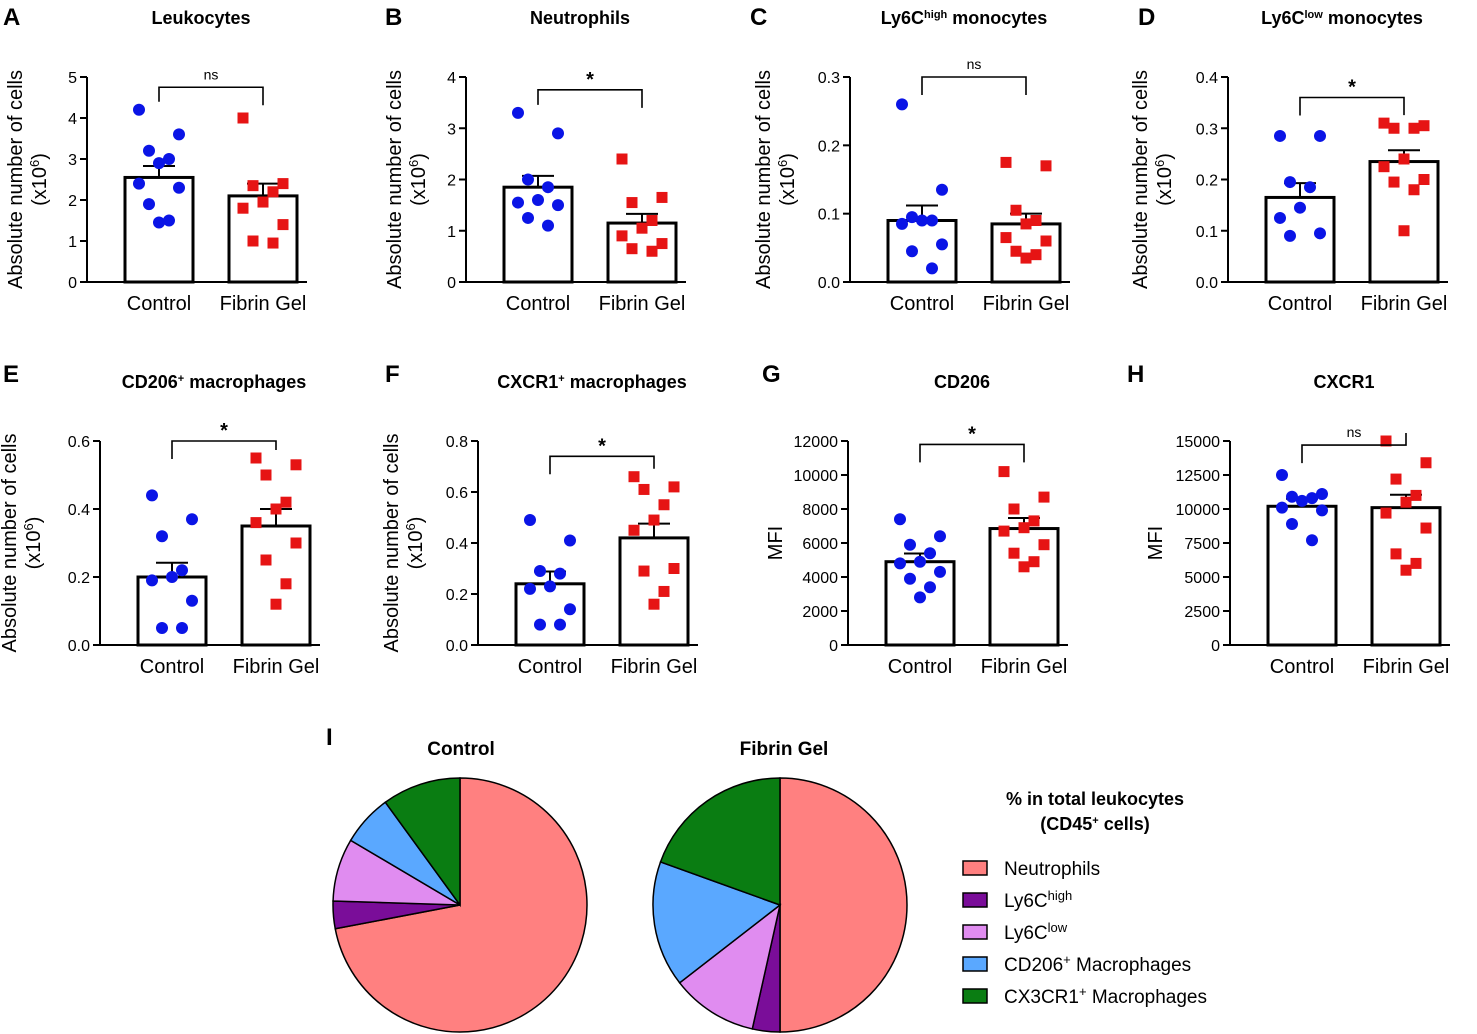 The image size is (1477, 1034). What do you see at coordinates (1198, 442) in the screenshot?
I see `y-tick-label: 15000` at bounding box center [1198, 442].